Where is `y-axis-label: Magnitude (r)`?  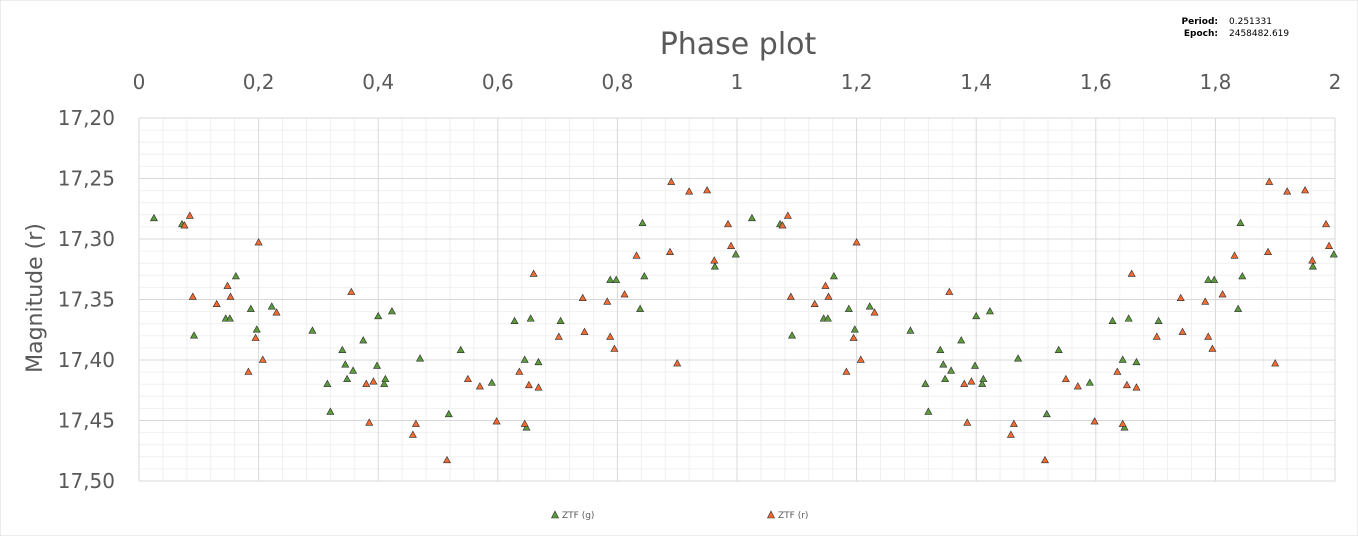 y-axis-label: Magnitude (r) is located at coordinates (35, 298).